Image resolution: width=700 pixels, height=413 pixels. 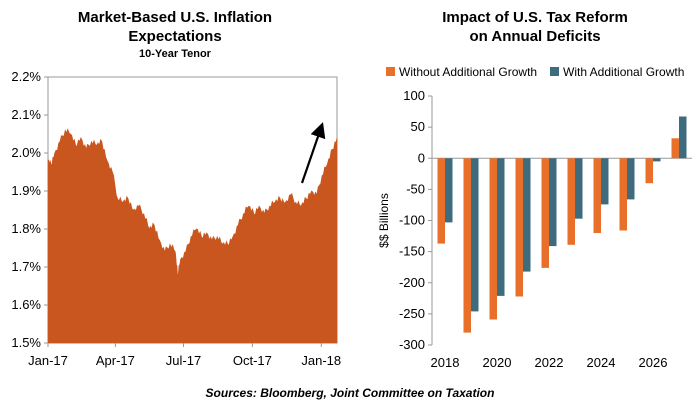 I want to click on right-x-tick-label: 2026, so click(x=653, y=362).